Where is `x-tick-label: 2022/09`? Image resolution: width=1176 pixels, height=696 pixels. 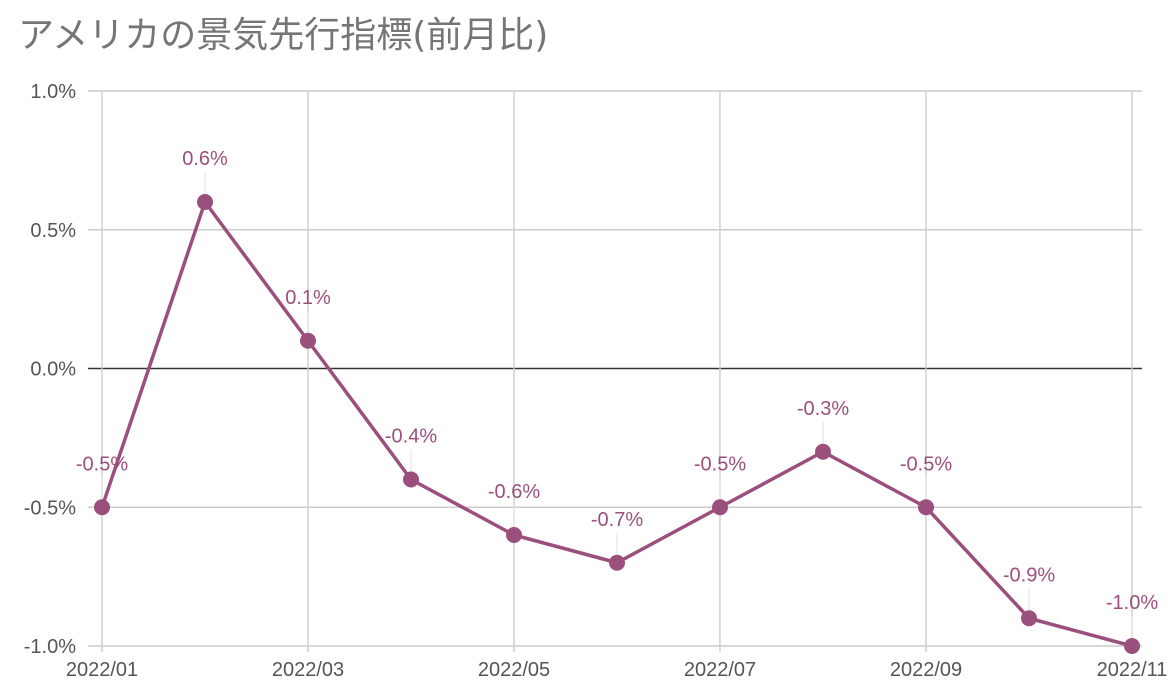 x-tick-label: 2022/09 is located at coordinates (926, 670).